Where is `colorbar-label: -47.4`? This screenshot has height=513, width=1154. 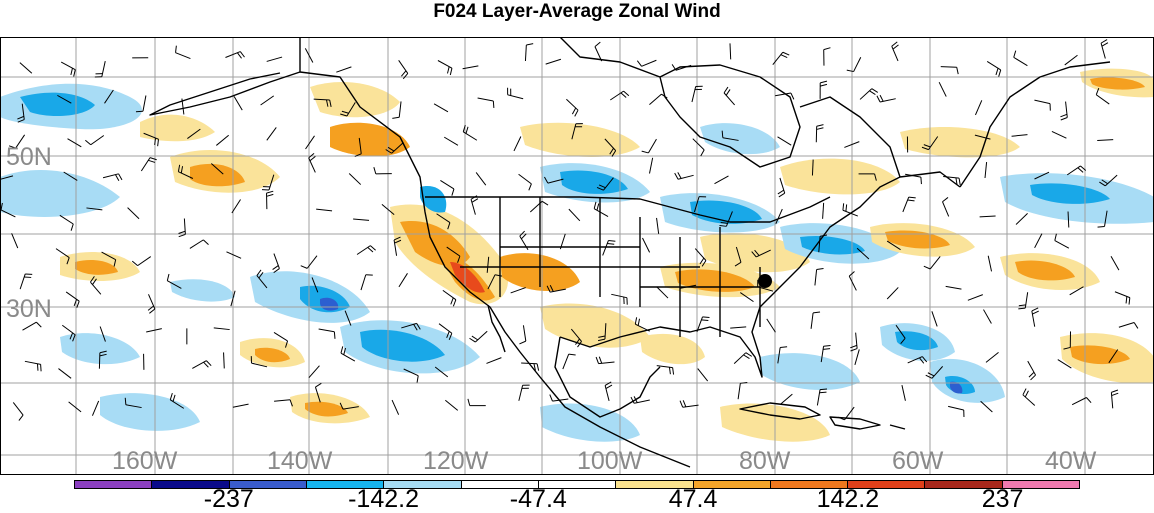
colorbar-label: -47.4 is located at coordinates (538, 499).